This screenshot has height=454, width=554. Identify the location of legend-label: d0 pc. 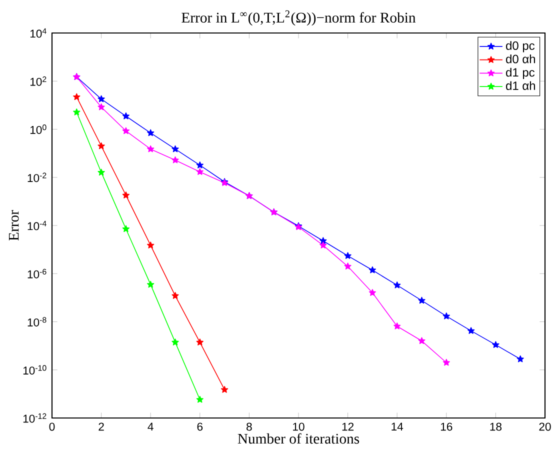
(520, 46).